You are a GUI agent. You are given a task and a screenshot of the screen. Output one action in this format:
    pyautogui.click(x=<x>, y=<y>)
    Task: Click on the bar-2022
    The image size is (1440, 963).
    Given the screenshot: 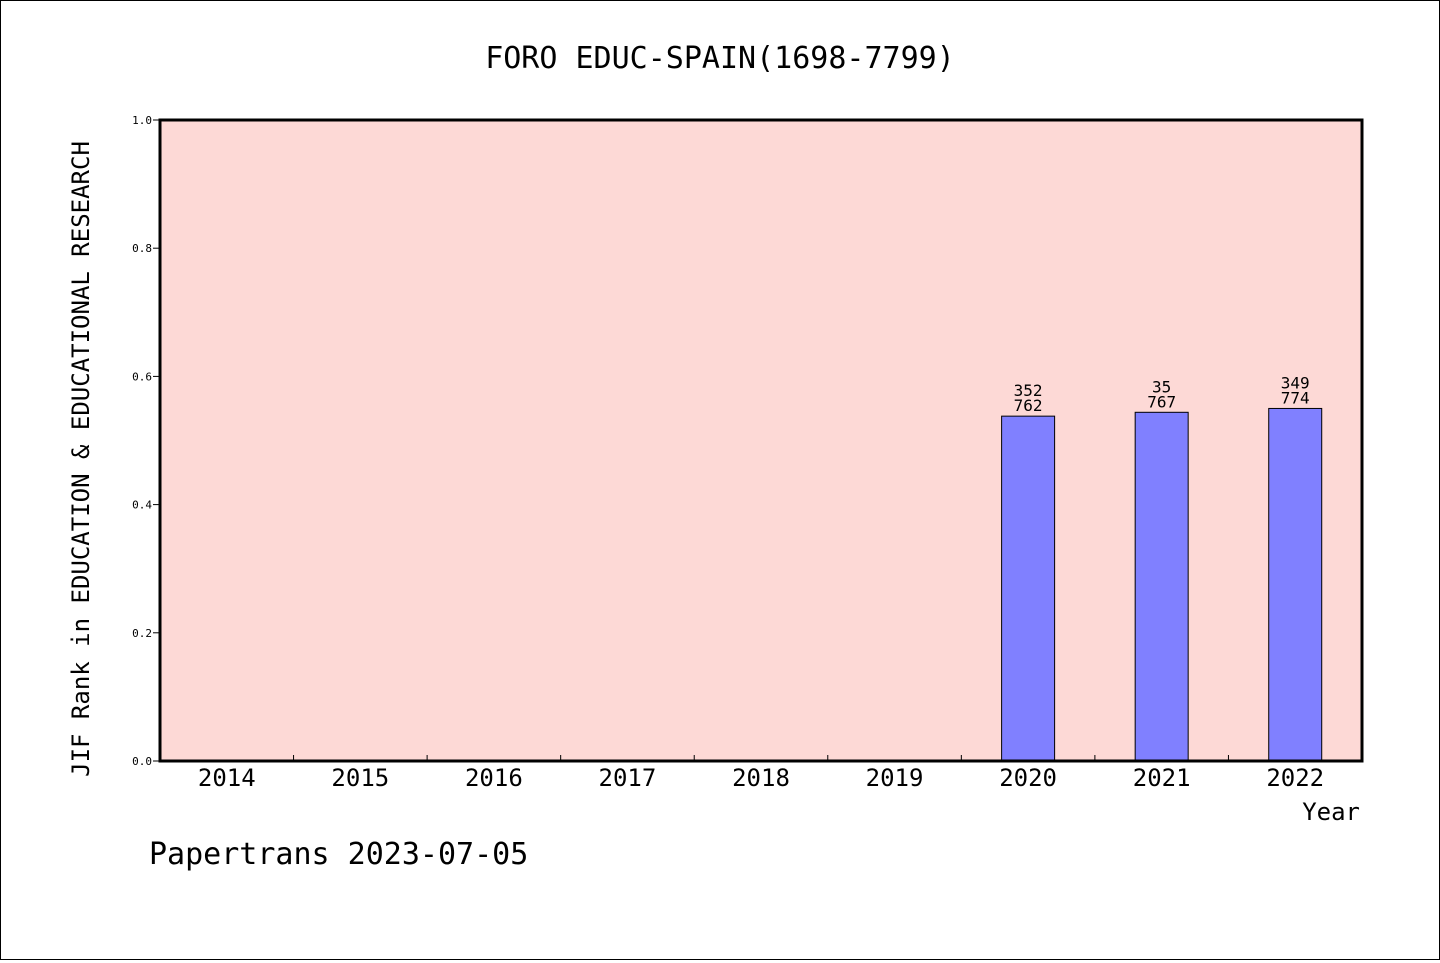 What is the action you would take?
    pyautogui.click(x=1295, y=584)
    